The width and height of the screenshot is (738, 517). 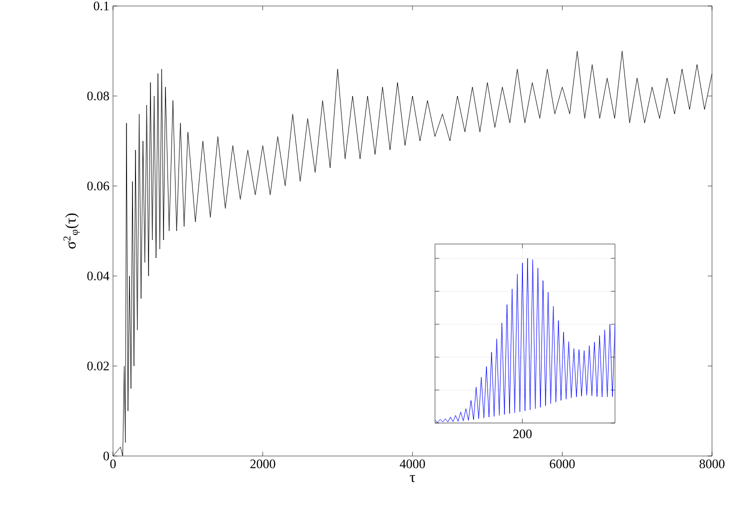 What do you see at coordinates (98, 186) in the screenshot?
I see `y-tick-label: 0.06` at bounding box center [98, 186].